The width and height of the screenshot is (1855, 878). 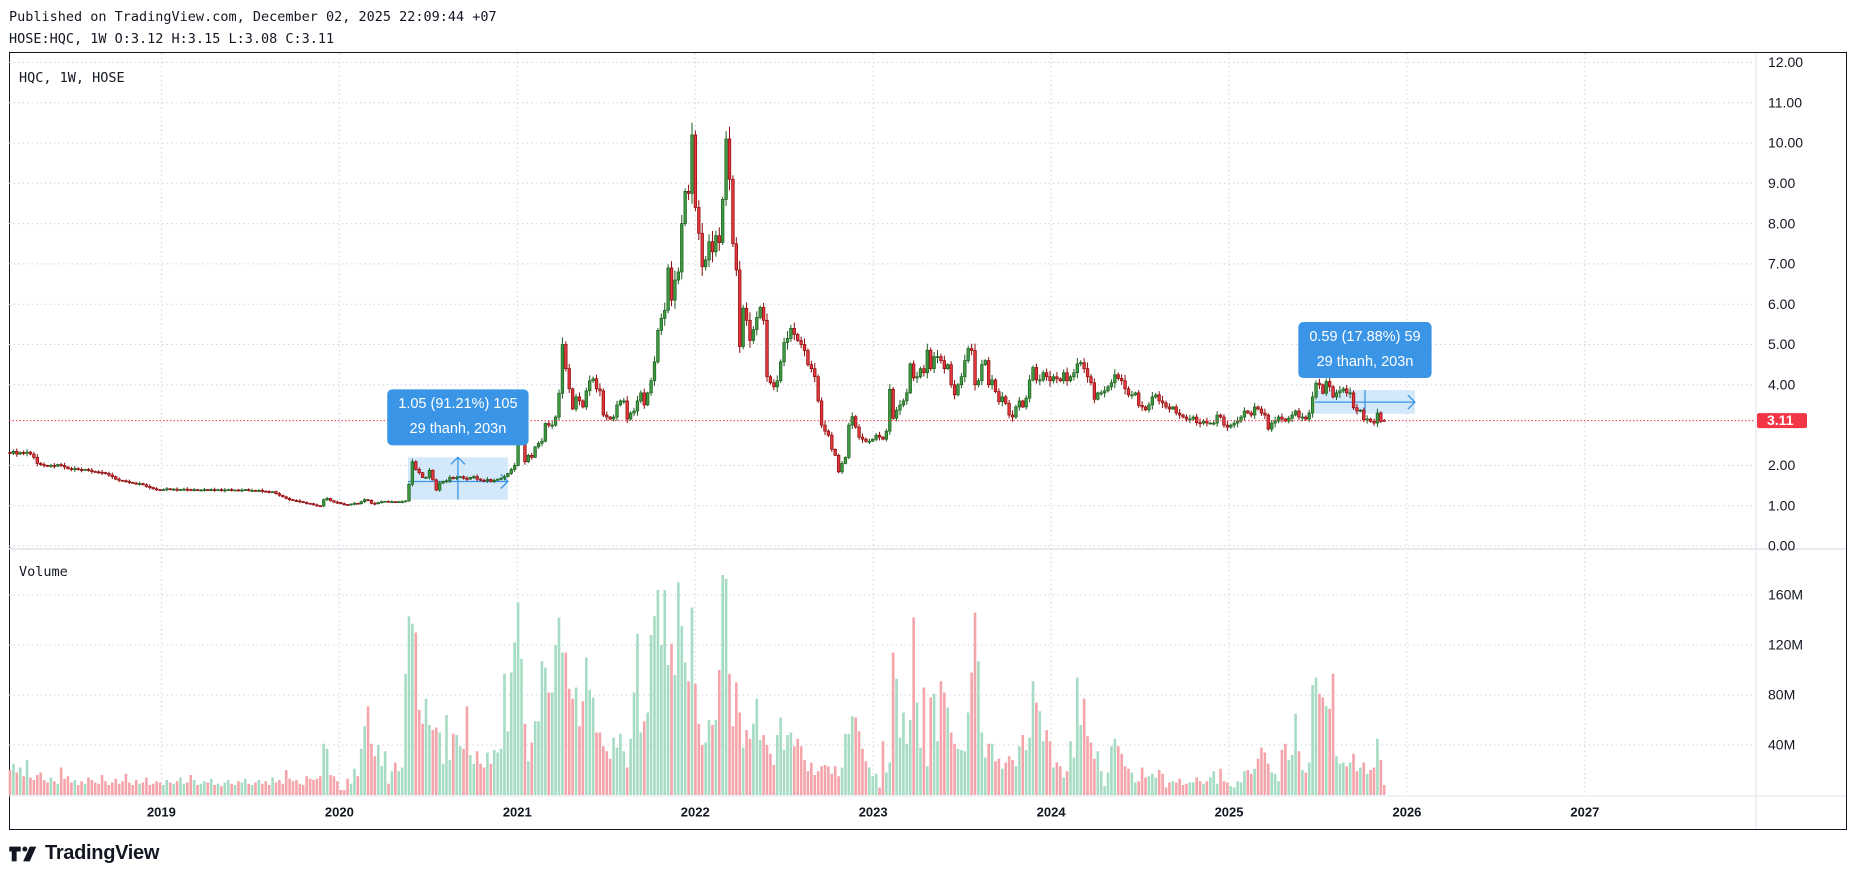 I want to click on series-legend: HQC, 1W, HOSE, so click(x=72, y=78).